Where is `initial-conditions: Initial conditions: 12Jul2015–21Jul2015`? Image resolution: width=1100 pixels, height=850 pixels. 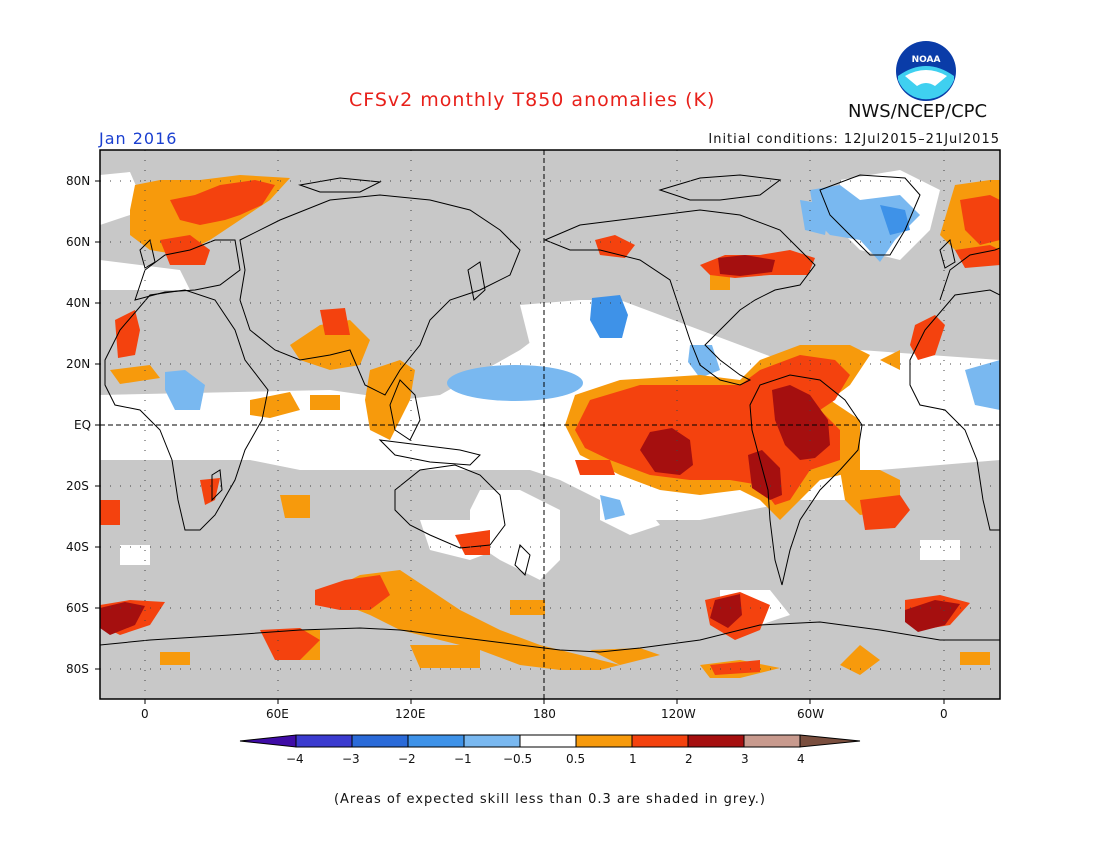 initial-conditions: Initial conditions: 12Jul2015–21Jul2015 is located at coordinates (854, 139).